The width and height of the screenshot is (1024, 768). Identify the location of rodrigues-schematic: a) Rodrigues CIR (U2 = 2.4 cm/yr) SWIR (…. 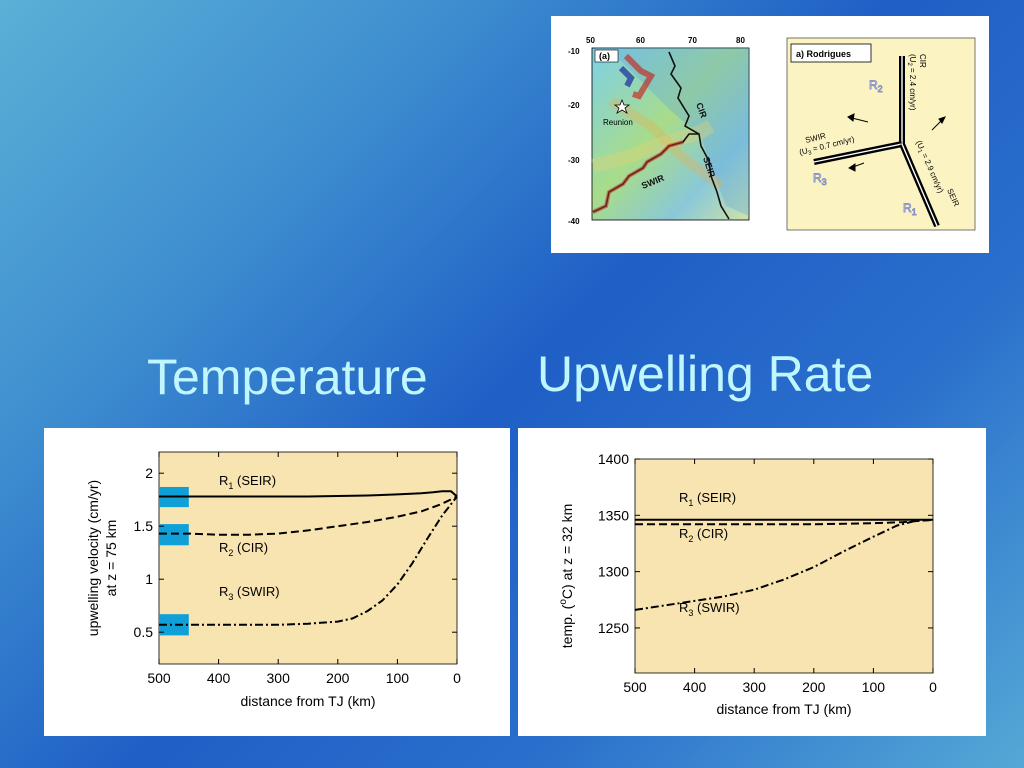
(881, 134).